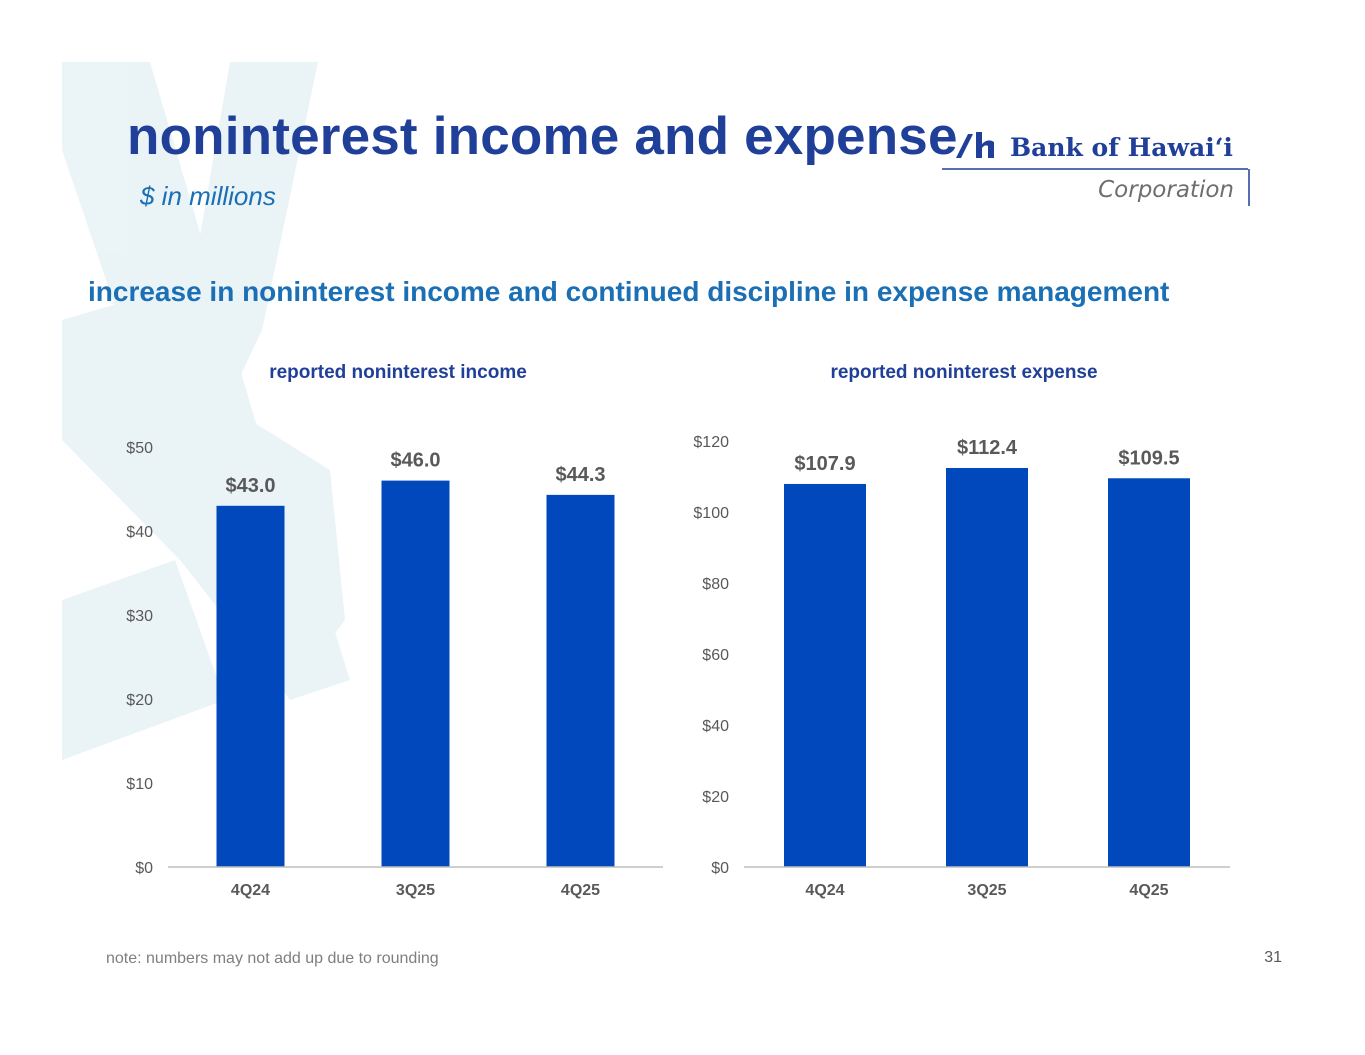 This screenshot has height=1055, width=1365. I want to click on y-tick-label: $30, so click(139, 616).